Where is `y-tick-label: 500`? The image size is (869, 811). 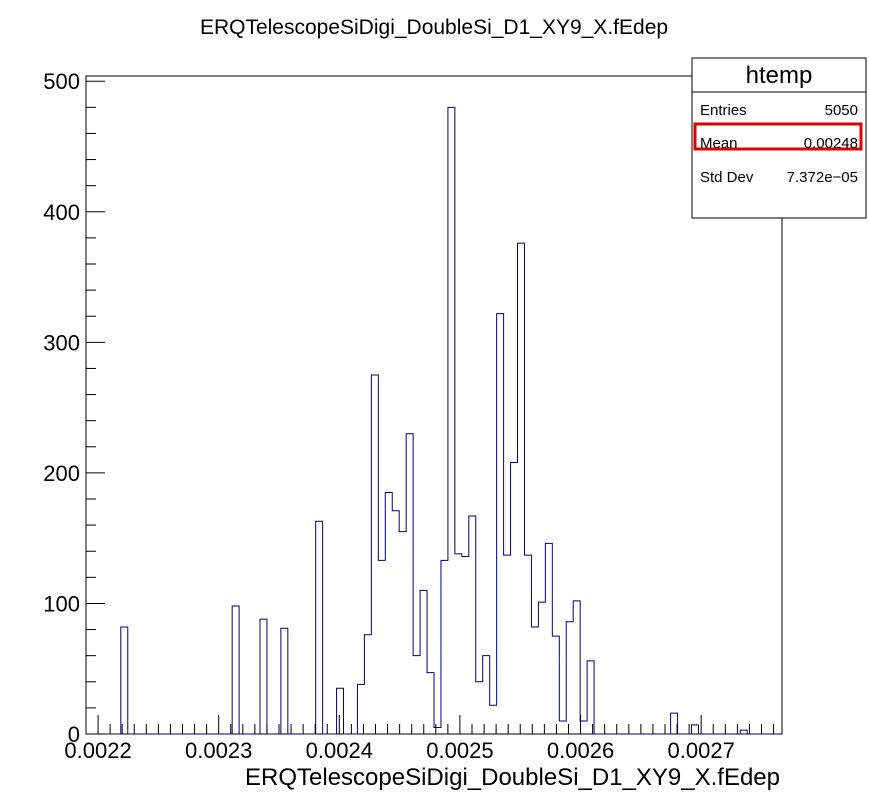 y-tick-label: 500 is located at coordinates (61, 81).